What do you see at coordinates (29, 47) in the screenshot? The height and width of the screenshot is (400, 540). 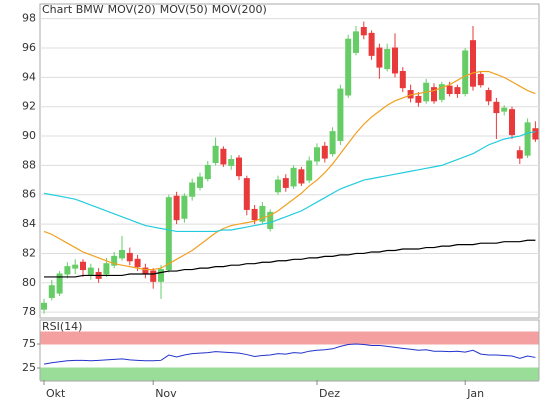 I see `y-tick-label: 96` at bounding box center [29, 47].